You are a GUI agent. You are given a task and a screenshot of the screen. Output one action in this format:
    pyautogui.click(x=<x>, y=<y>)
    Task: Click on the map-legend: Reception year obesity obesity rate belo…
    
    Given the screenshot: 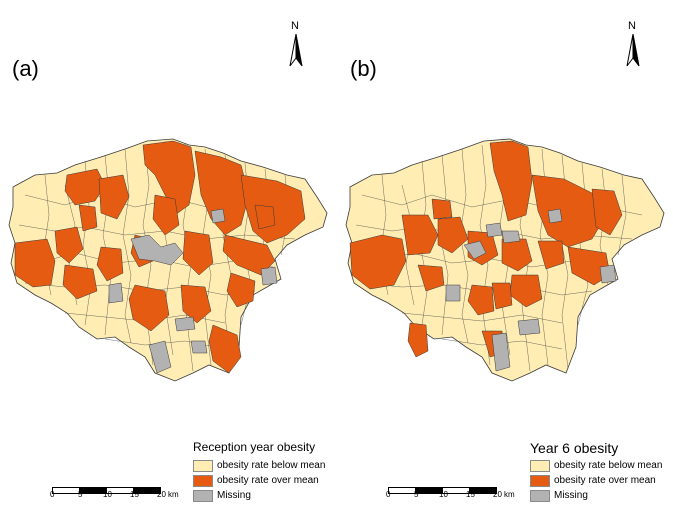 What is the action you would take?
    pyautogui.click(x=259, y=471)
    